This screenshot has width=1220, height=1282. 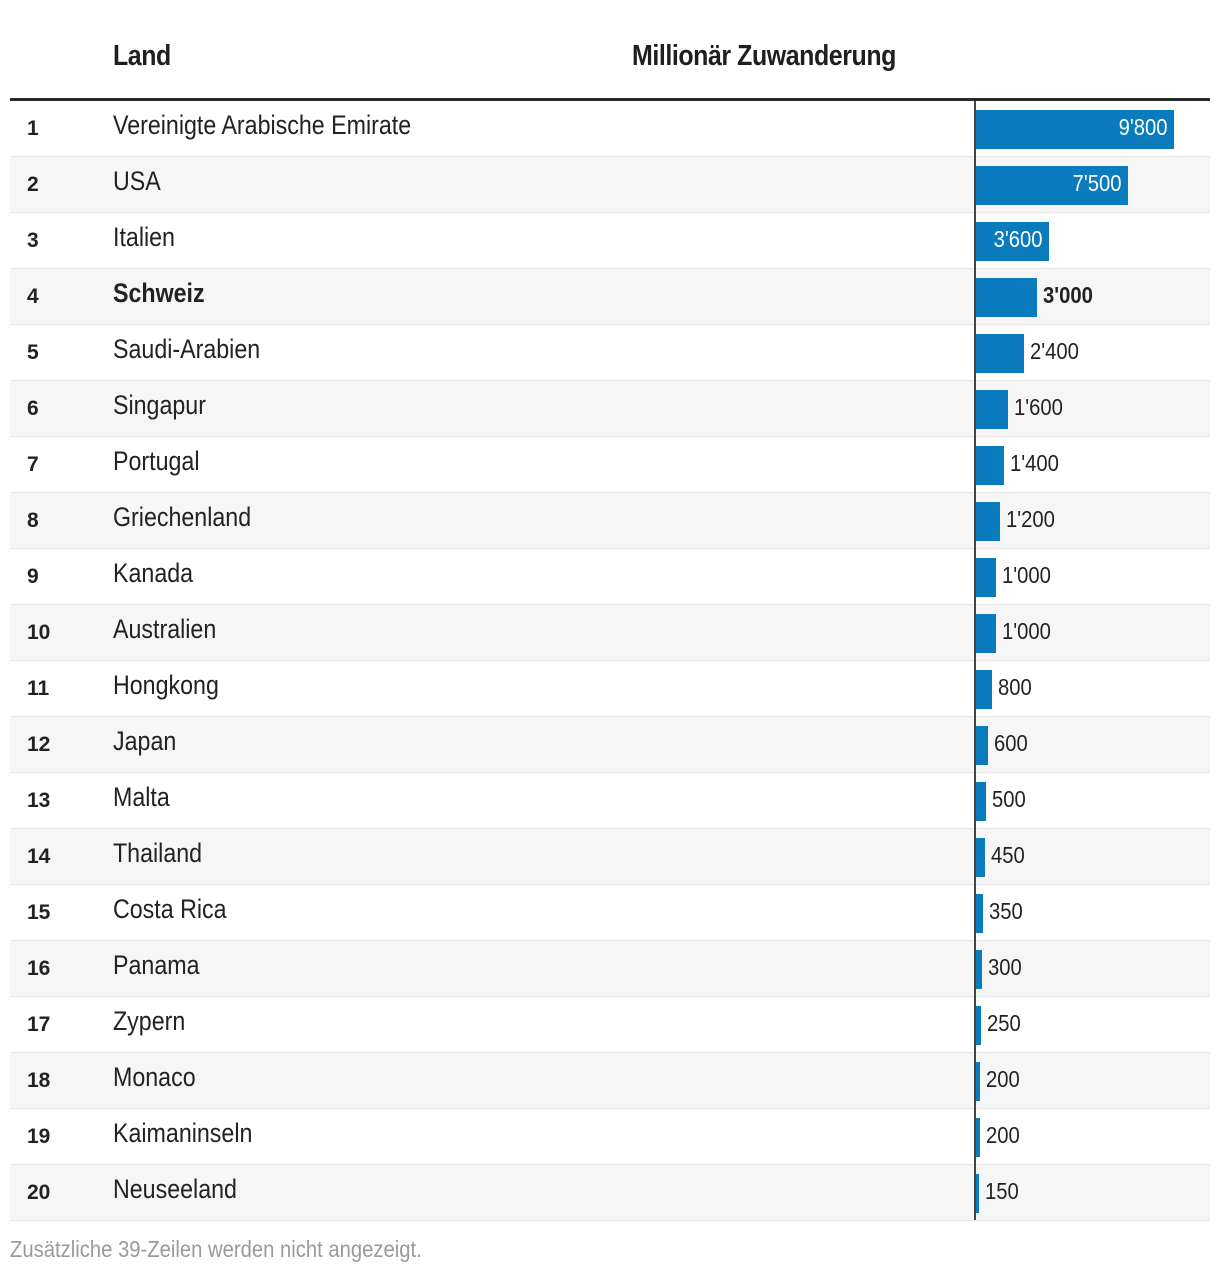 What do you see at coordinates (144, 237) in the screenshot?
I see `country-name: Italien` at bounding box center [144, 237].